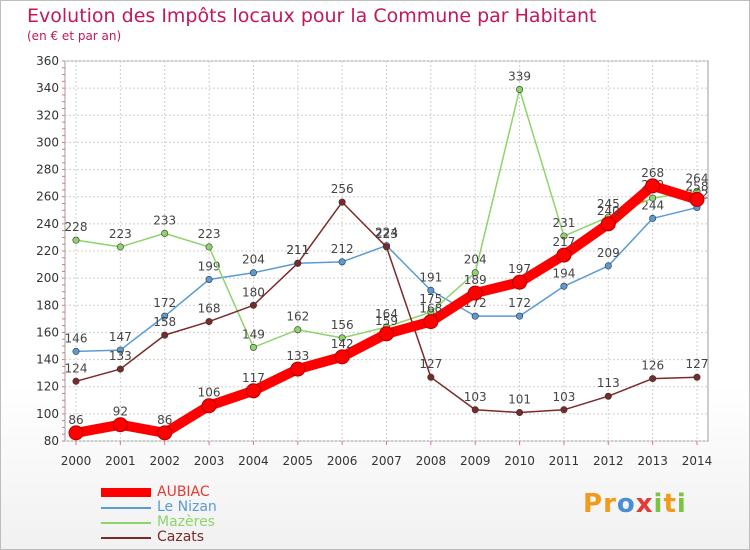  What do you see at coordinates (164, 461) in the screenshot?
I see `x-tick-label: 2002` at bounding box center [164, 461].